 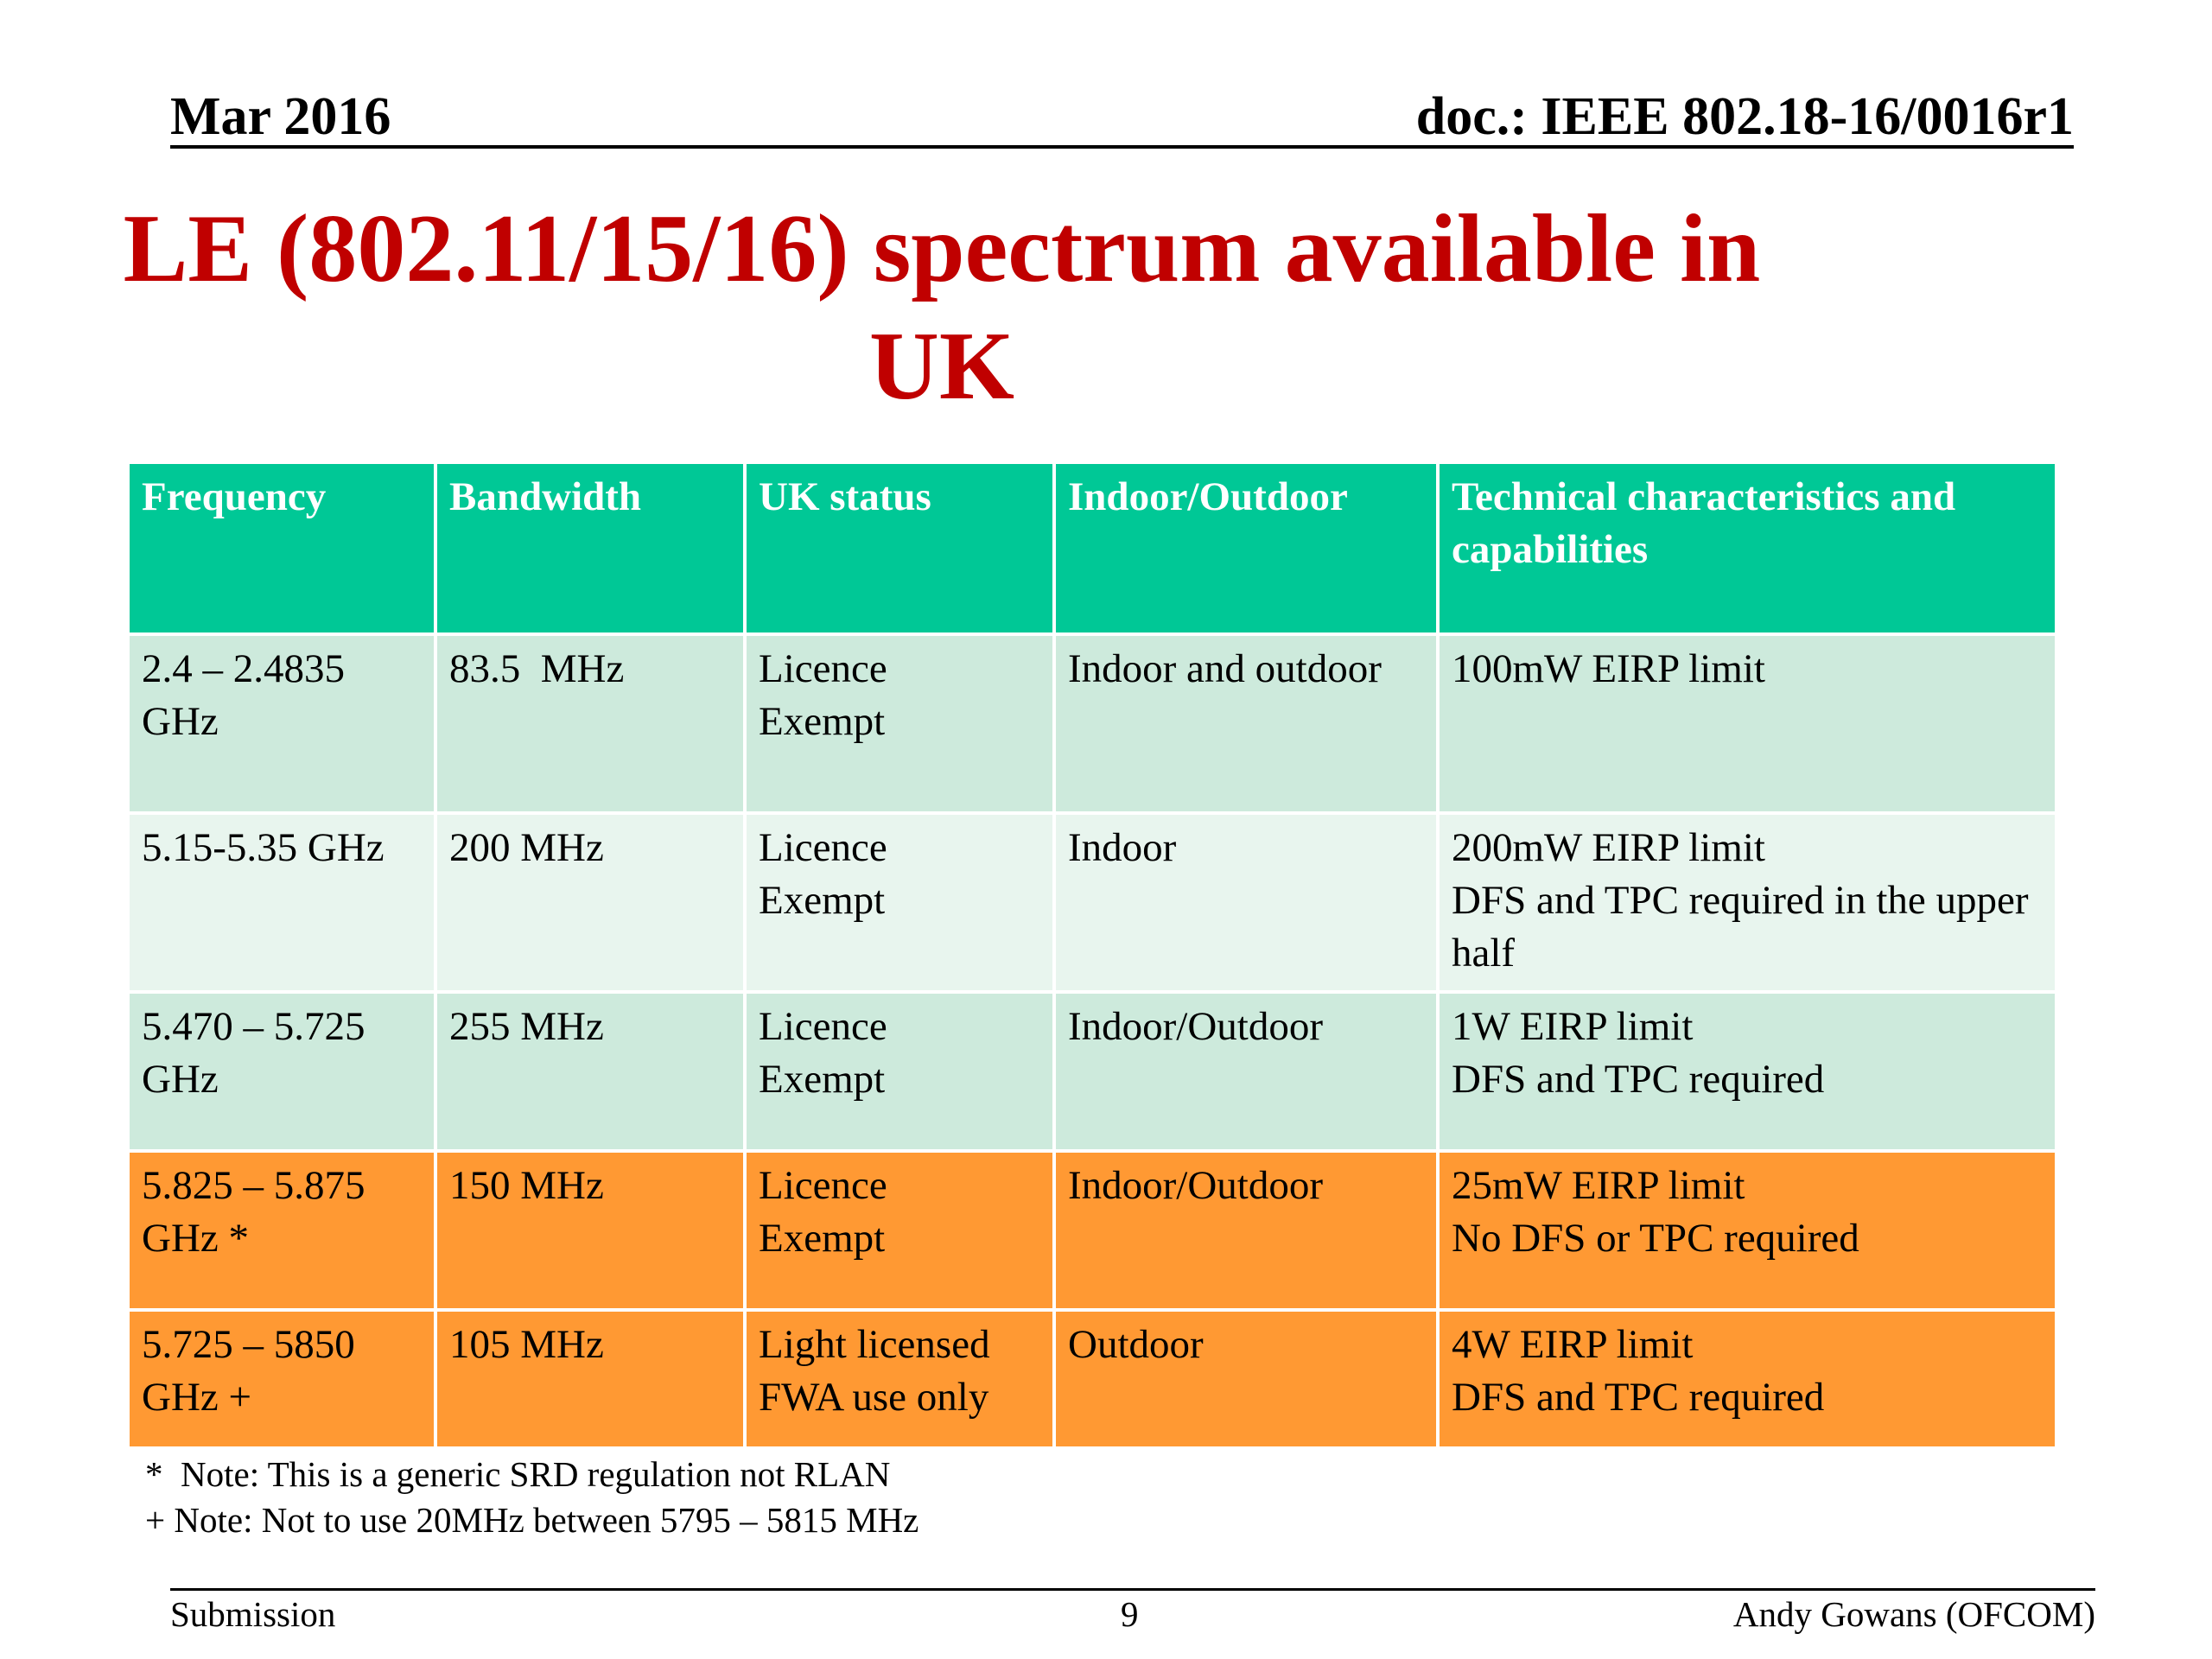 I want to click on cell-technical: 25mW EIRP limit No DFS or TPC required, so click(x=1747, y=1230).